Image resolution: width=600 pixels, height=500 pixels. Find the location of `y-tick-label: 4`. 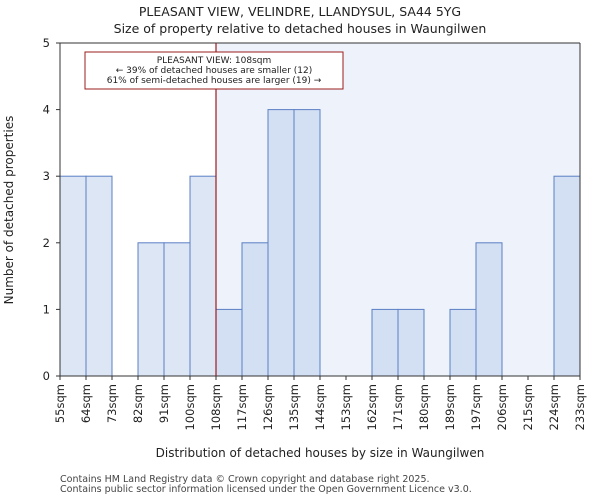

y-tick-label: 4 is located at coordinates (46, 110).